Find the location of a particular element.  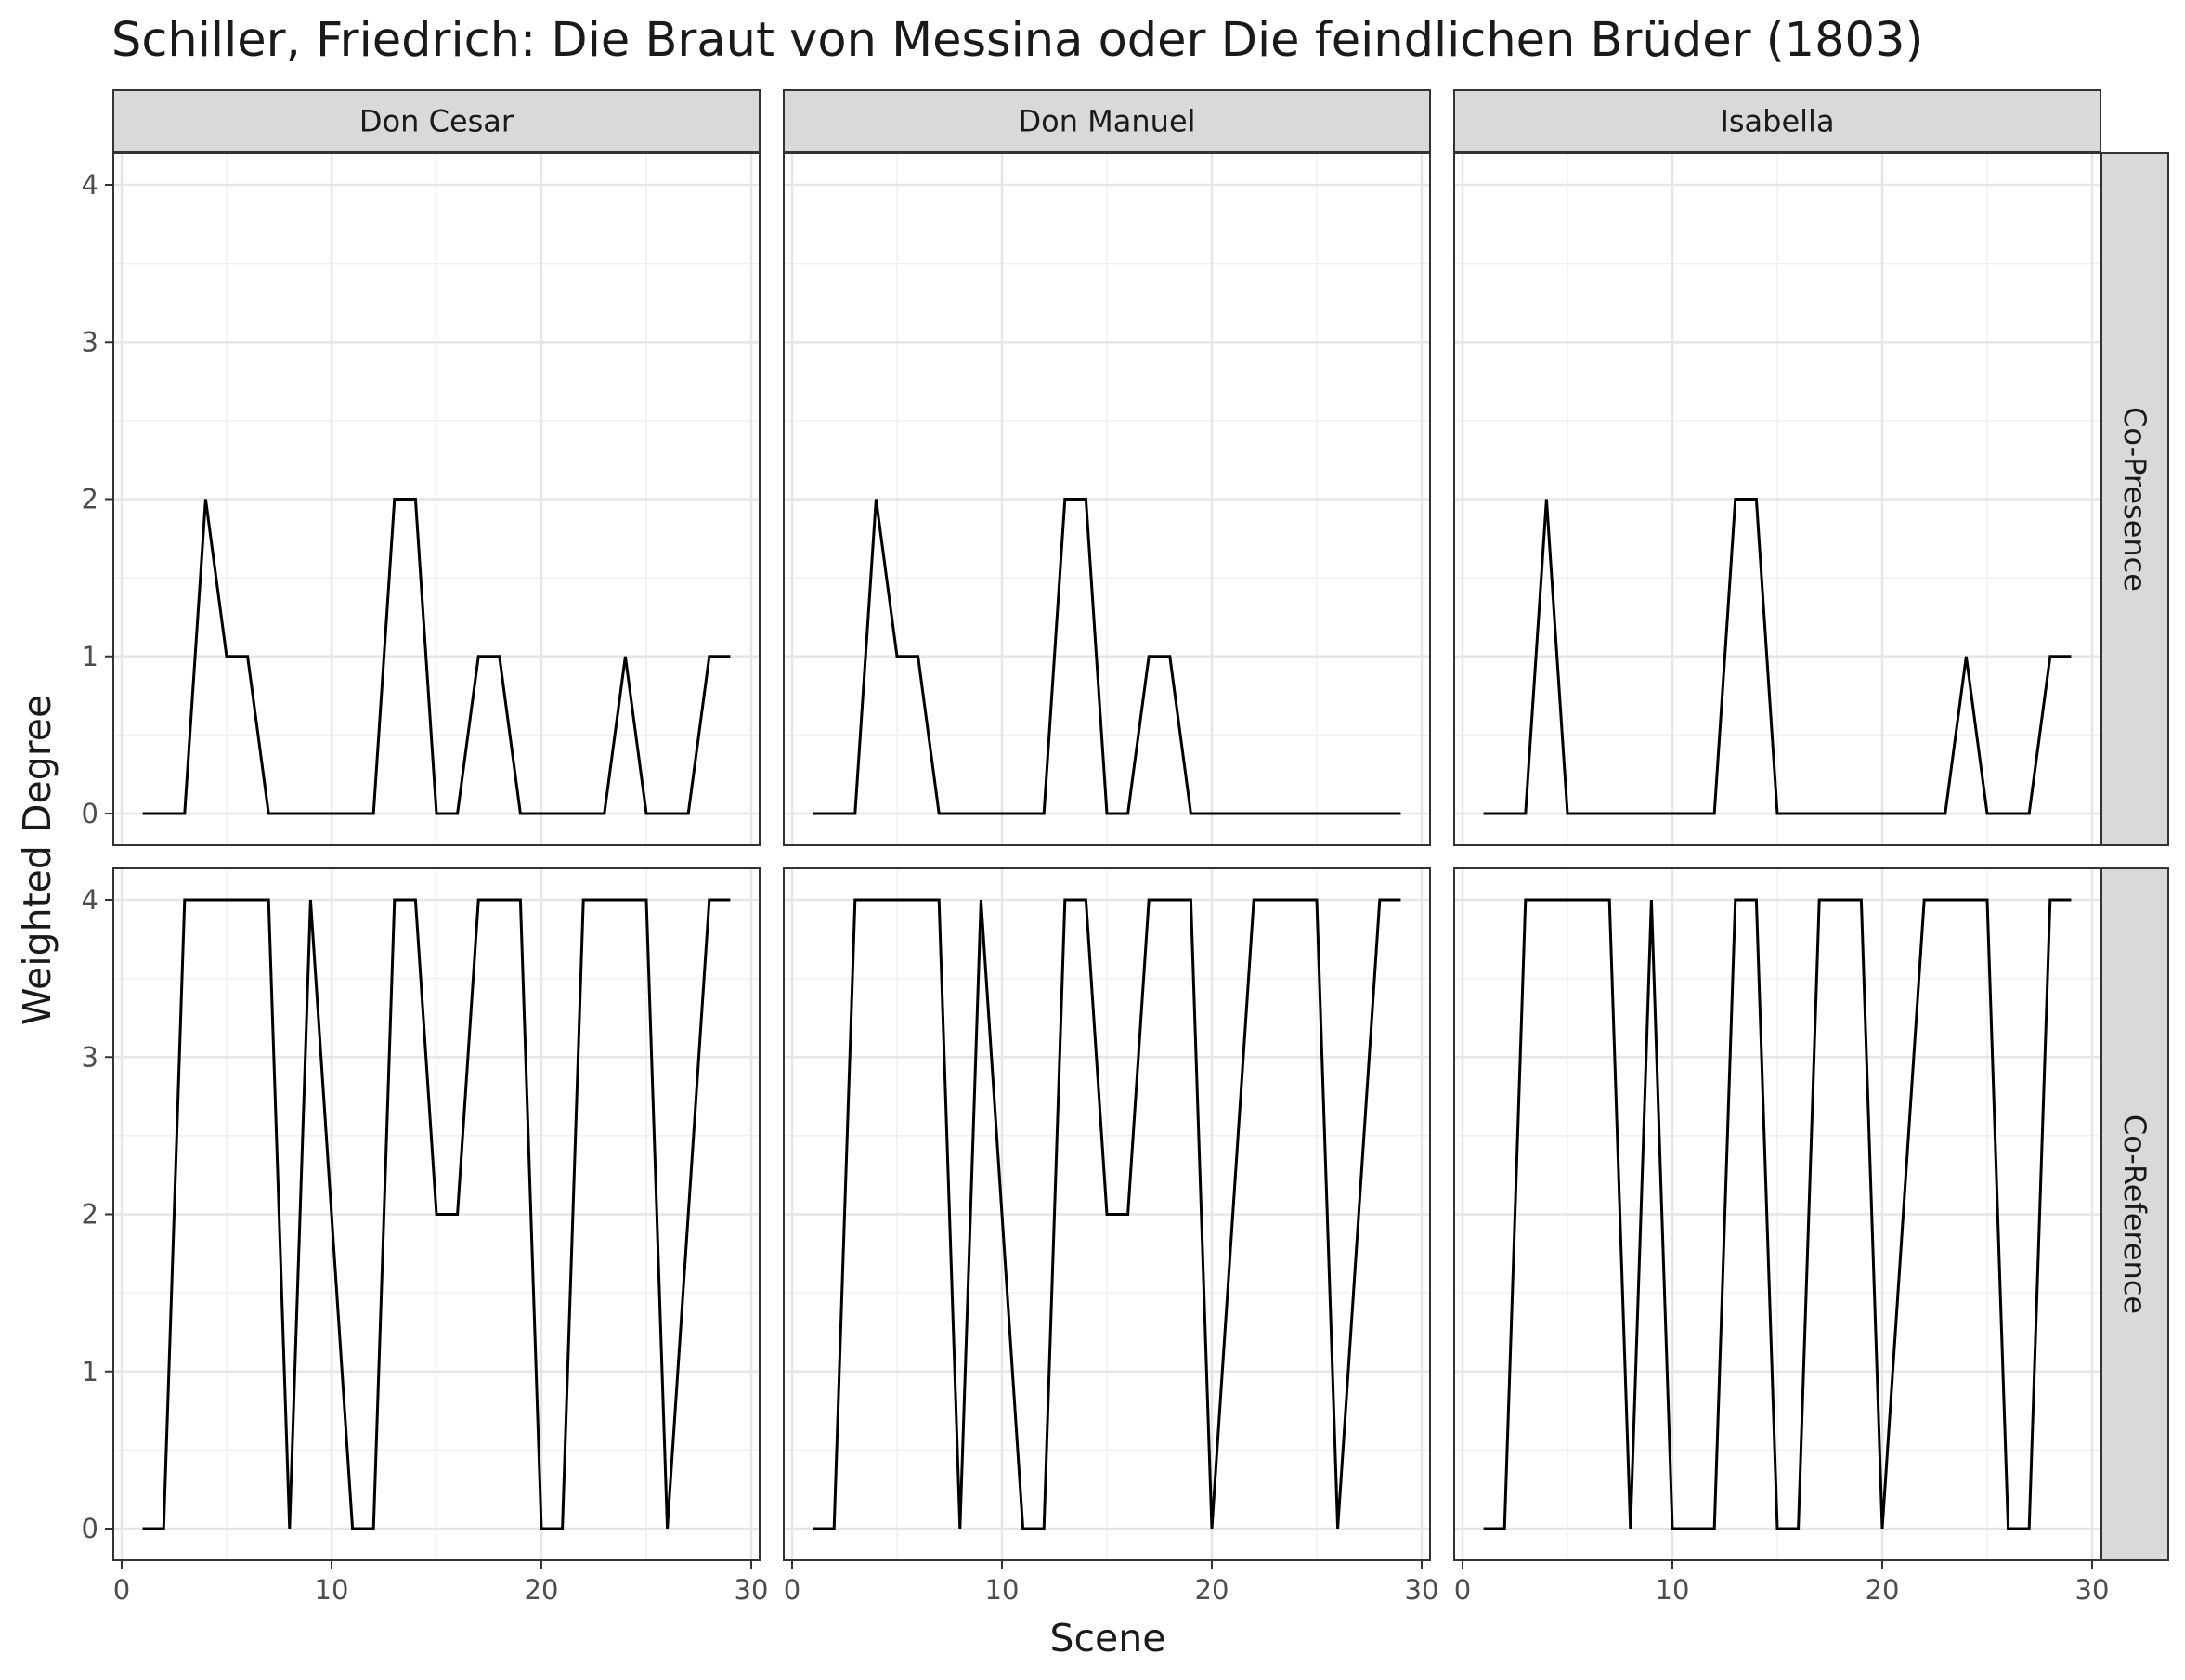

facet-strip-label: Co-Presence is located at coordinates (2134, 499).